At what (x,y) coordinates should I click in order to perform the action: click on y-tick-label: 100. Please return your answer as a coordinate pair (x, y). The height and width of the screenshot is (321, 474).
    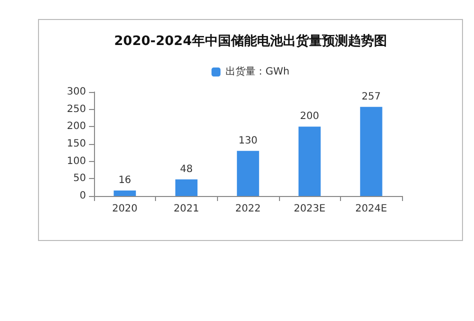
    Looking at the image, I should click on (76, 161).